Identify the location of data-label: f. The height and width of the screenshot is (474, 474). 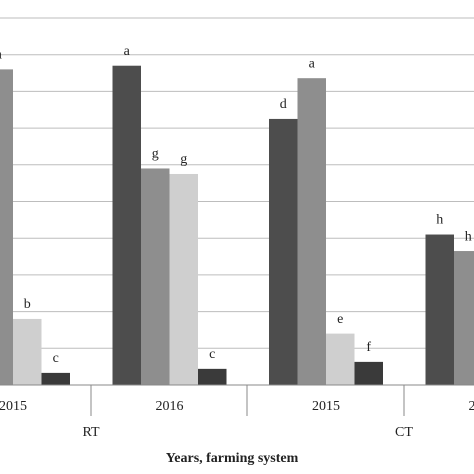
(368, 347).